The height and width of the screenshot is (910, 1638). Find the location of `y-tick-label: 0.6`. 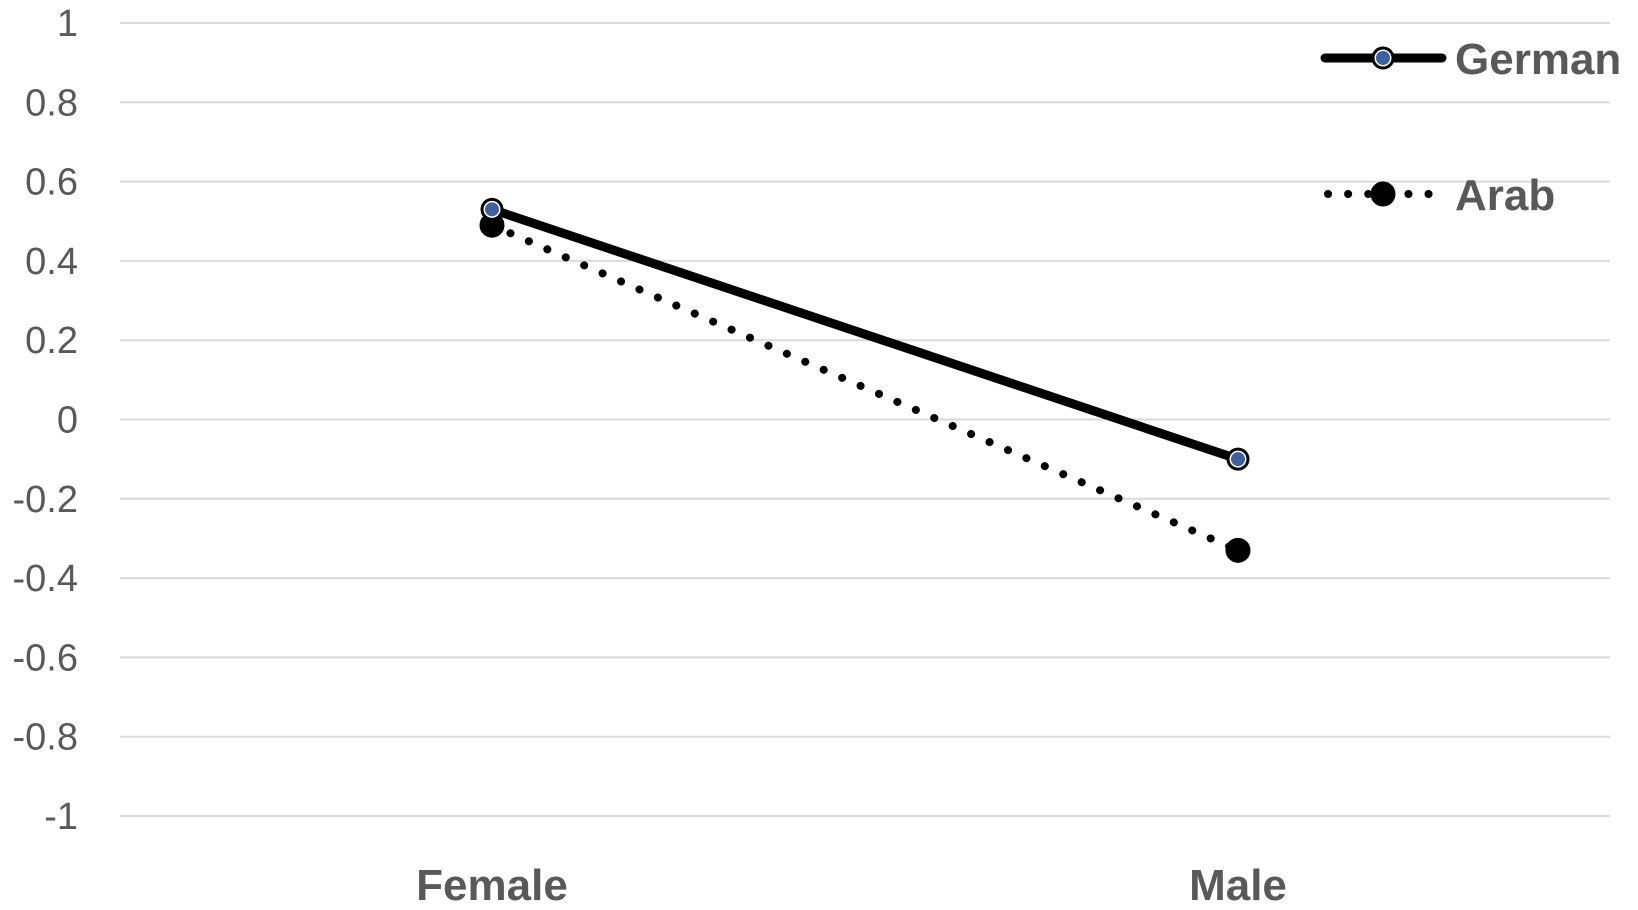

y-tick-label: 0.6 is located at coordinates (51, 183).